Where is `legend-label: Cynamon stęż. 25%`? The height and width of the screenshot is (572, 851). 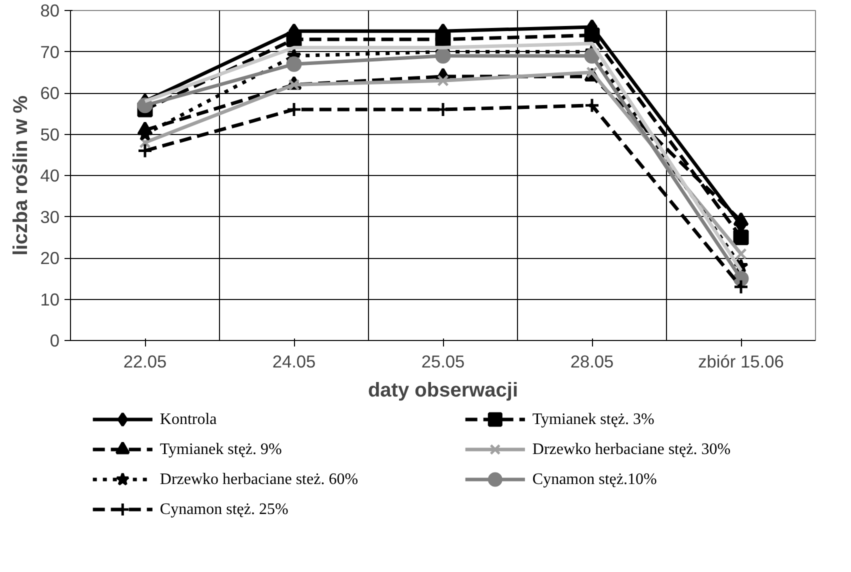 legend-label: Cynamon stęż. 25% is located at coordinates (224, 509).